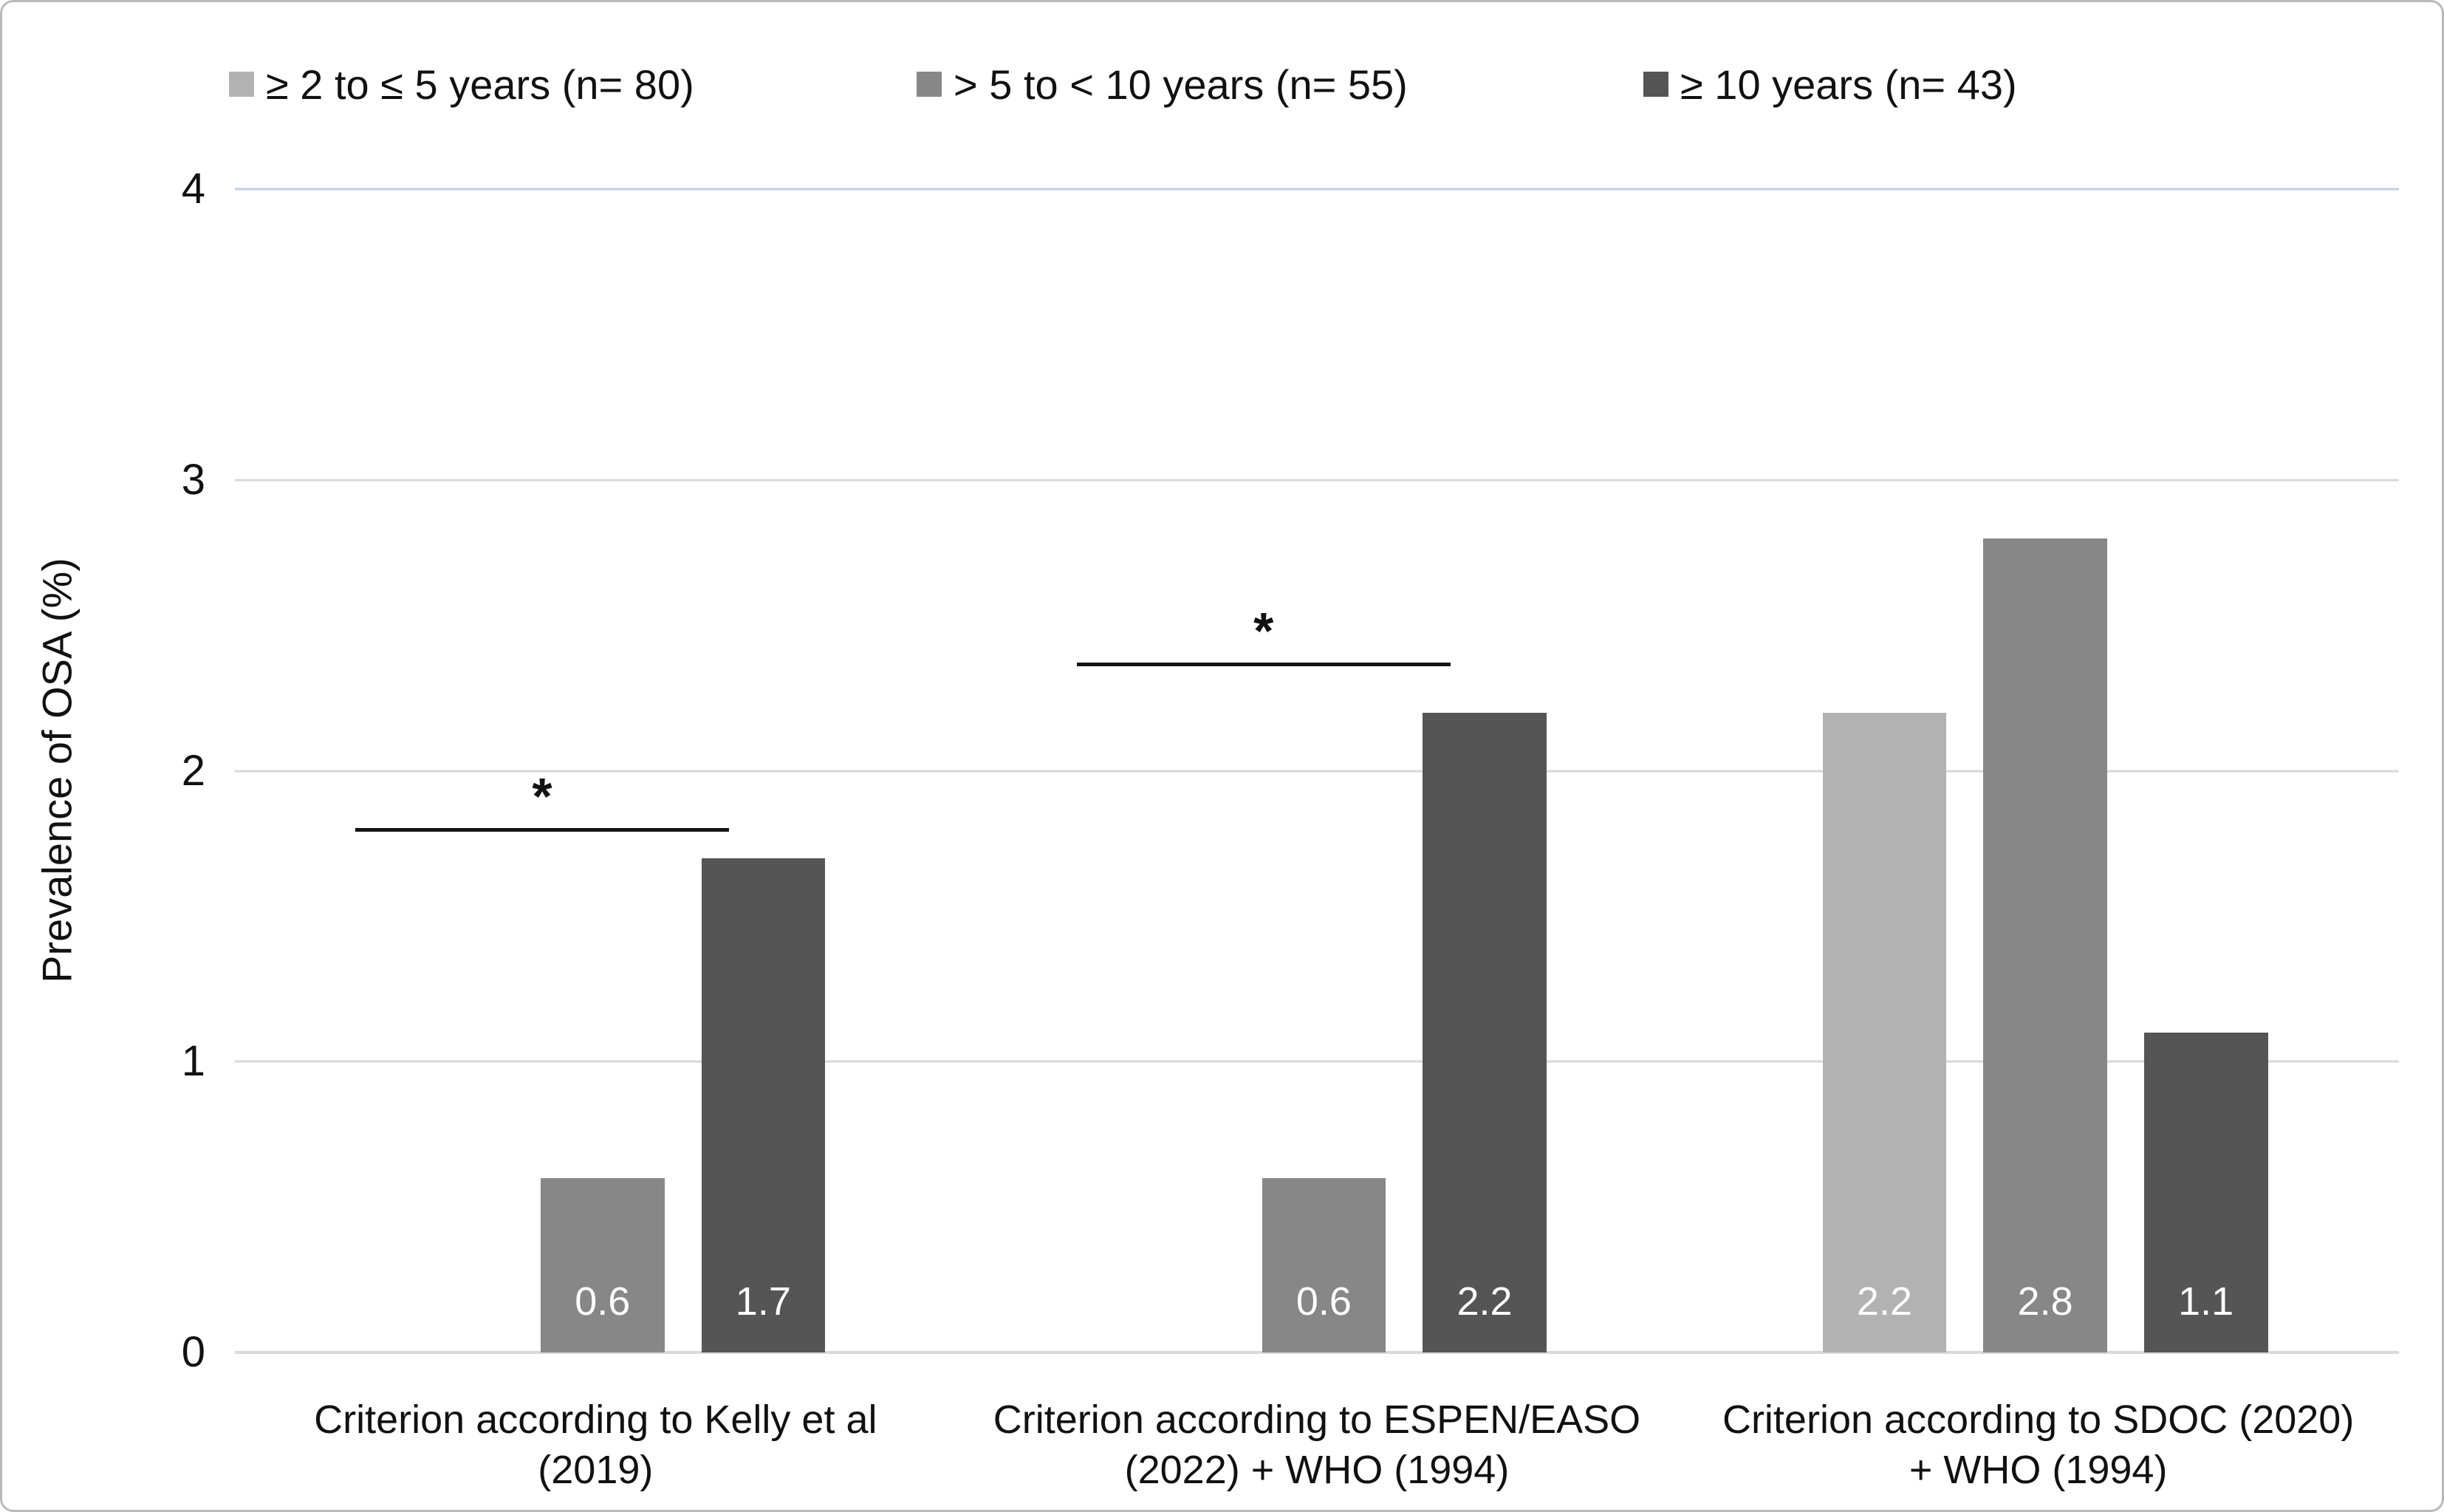 The width and height of the screenshot is (2444, 1512). Describe the element at coordinates (763, 1301) in the screenshot. I see `bar-value-label: 1.7` at that location.